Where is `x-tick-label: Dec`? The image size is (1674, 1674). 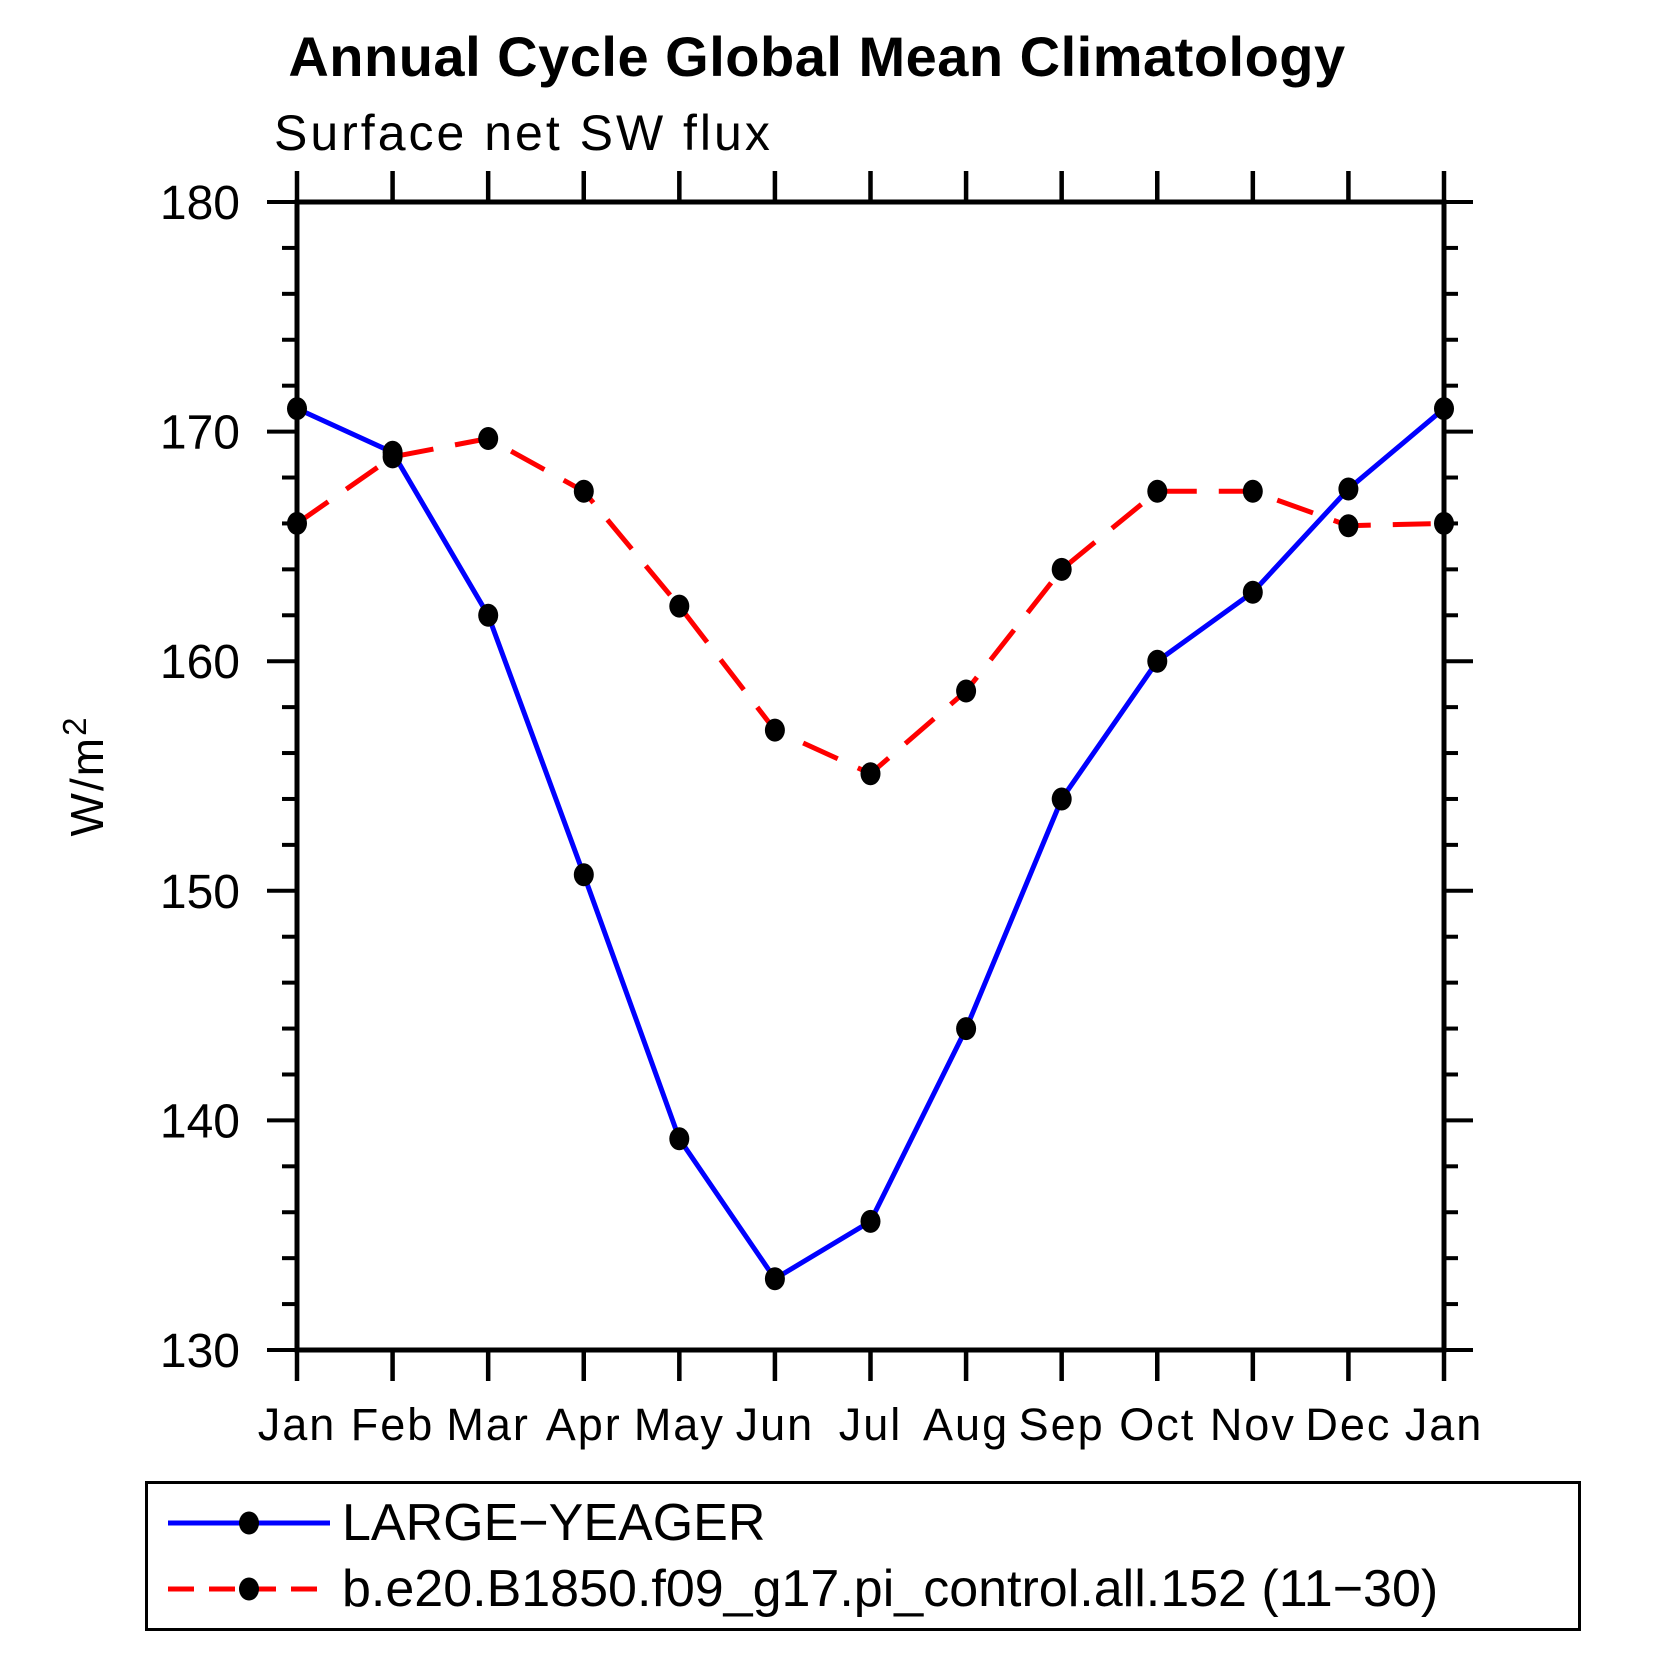
x-tick-label: Dec is located at coordinates (1348, 1424).